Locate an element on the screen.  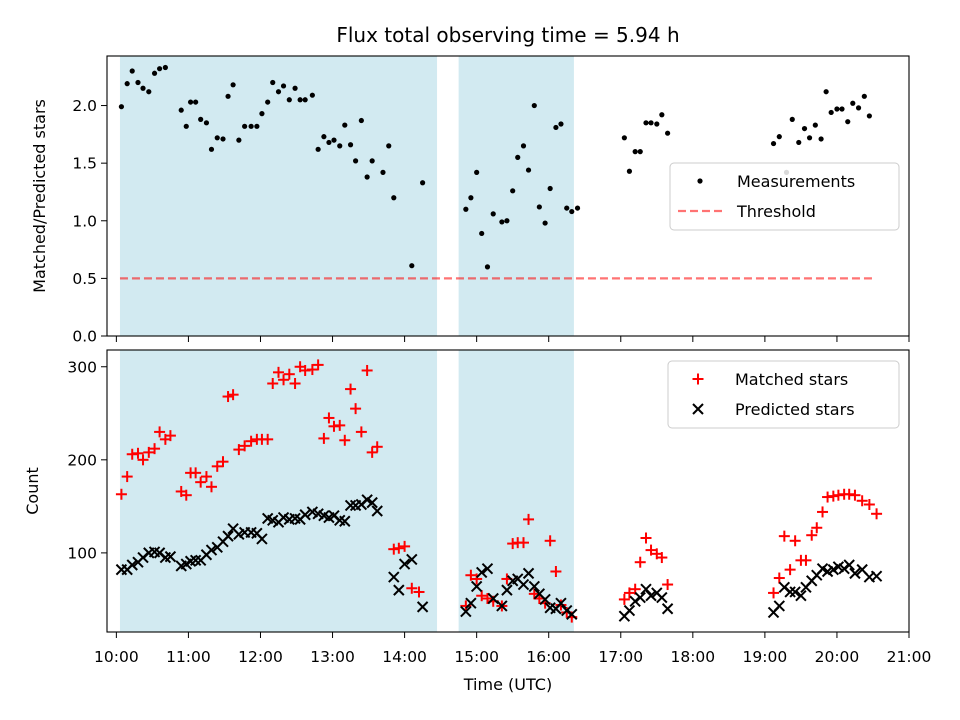
y-tick-label: 1.0 is located at coordinates (84, 221).